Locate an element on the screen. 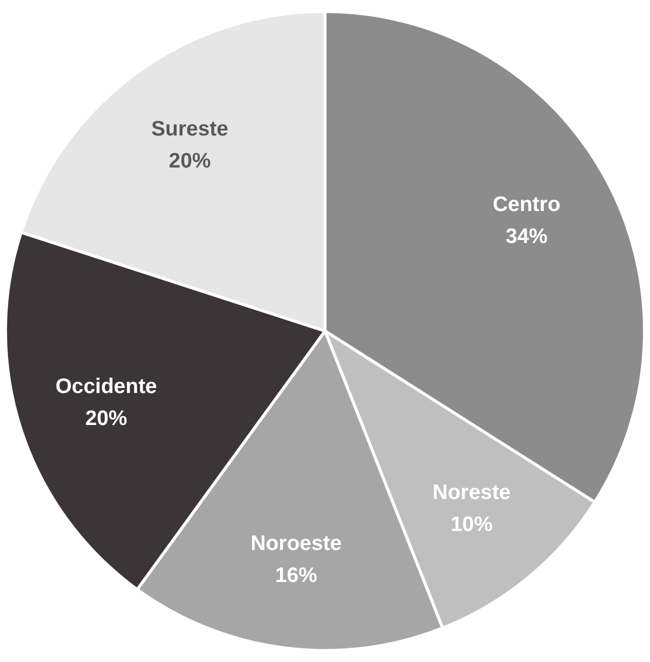 The image size is (650, 662). data-label: 10% is located at coordinates (471, 524).